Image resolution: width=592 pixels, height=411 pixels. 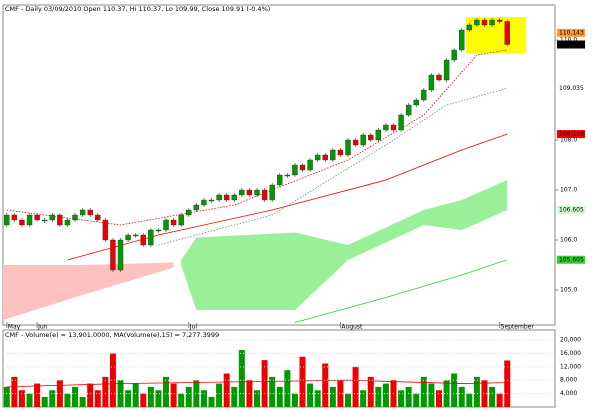 I want to click on x-tick-label: August, so click(x=352, y=327).